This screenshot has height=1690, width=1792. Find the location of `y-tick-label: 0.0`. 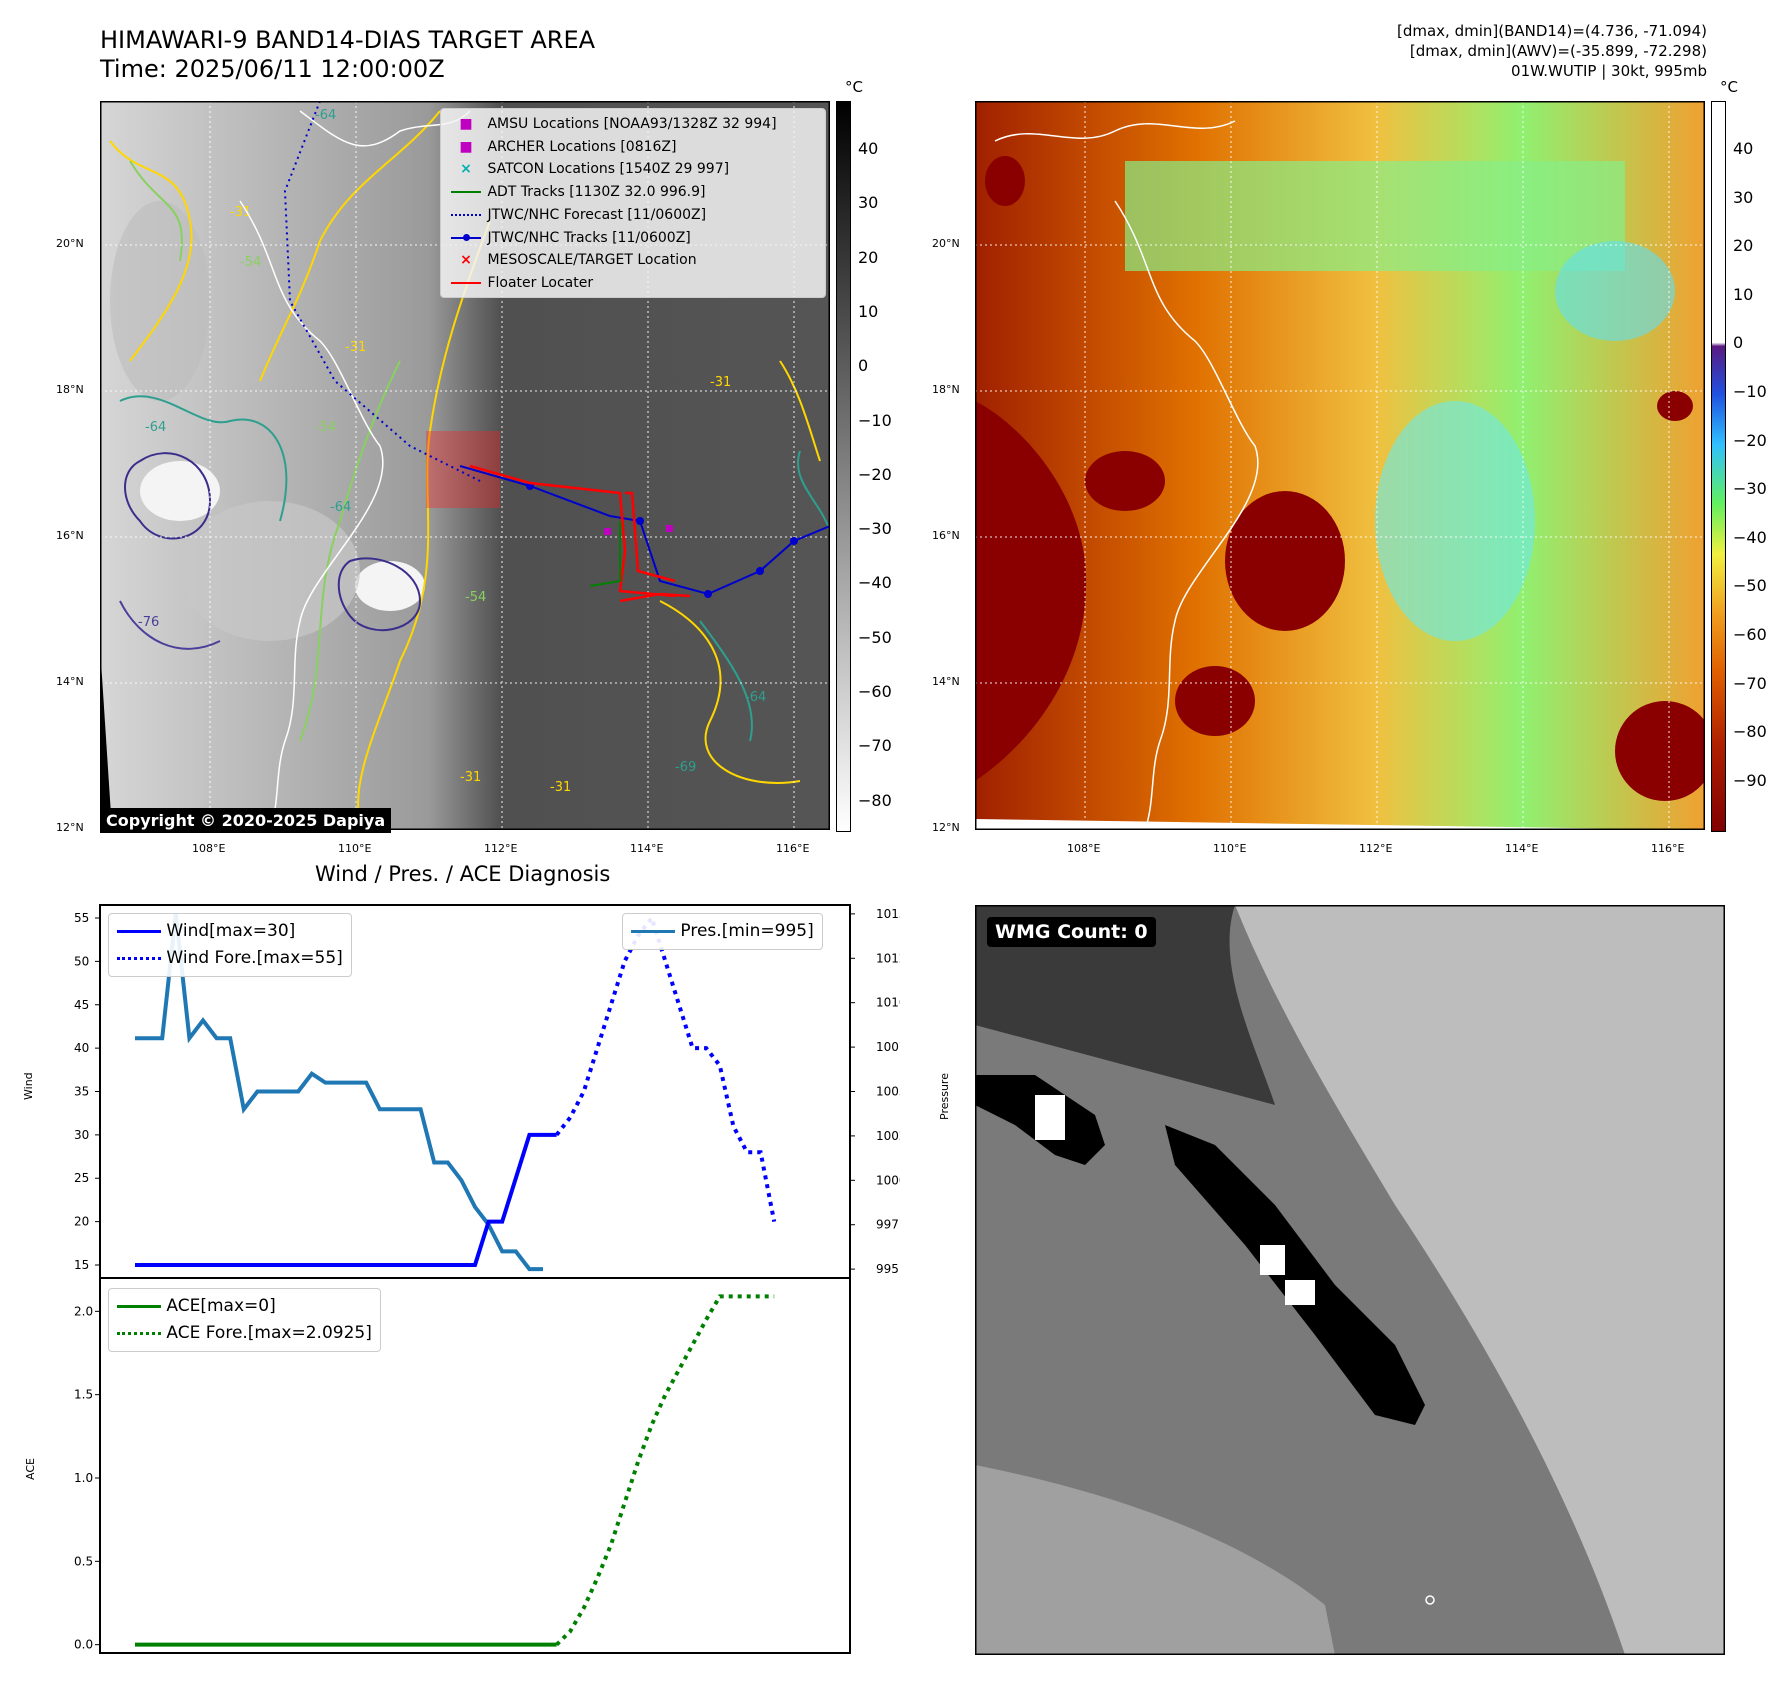

y-tick-label: 0.0 is located at coordinates (83, 1645).